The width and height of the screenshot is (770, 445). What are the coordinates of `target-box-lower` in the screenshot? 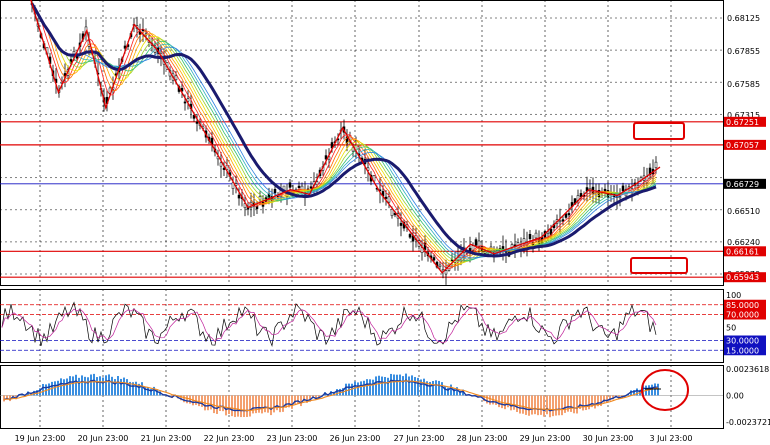 It's located at (659, 265).